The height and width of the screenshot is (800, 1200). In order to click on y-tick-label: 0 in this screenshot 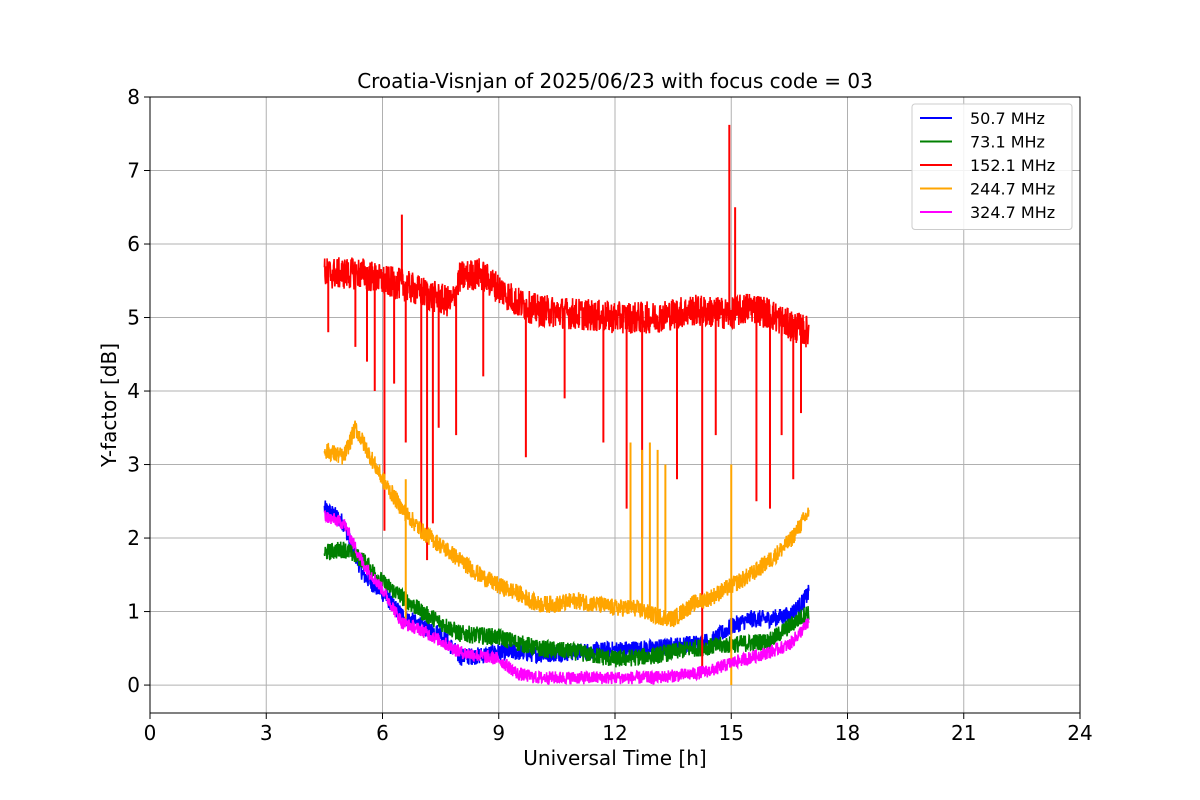, I will do `click(133, 685)`.